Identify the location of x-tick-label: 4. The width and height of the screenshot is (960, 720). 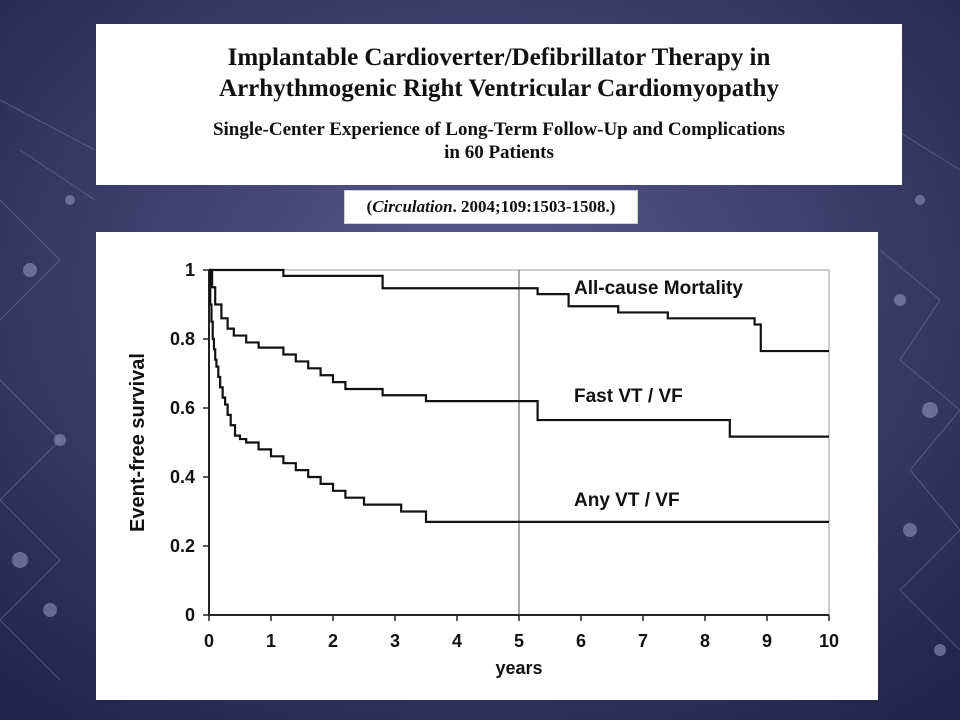
(457, 641).